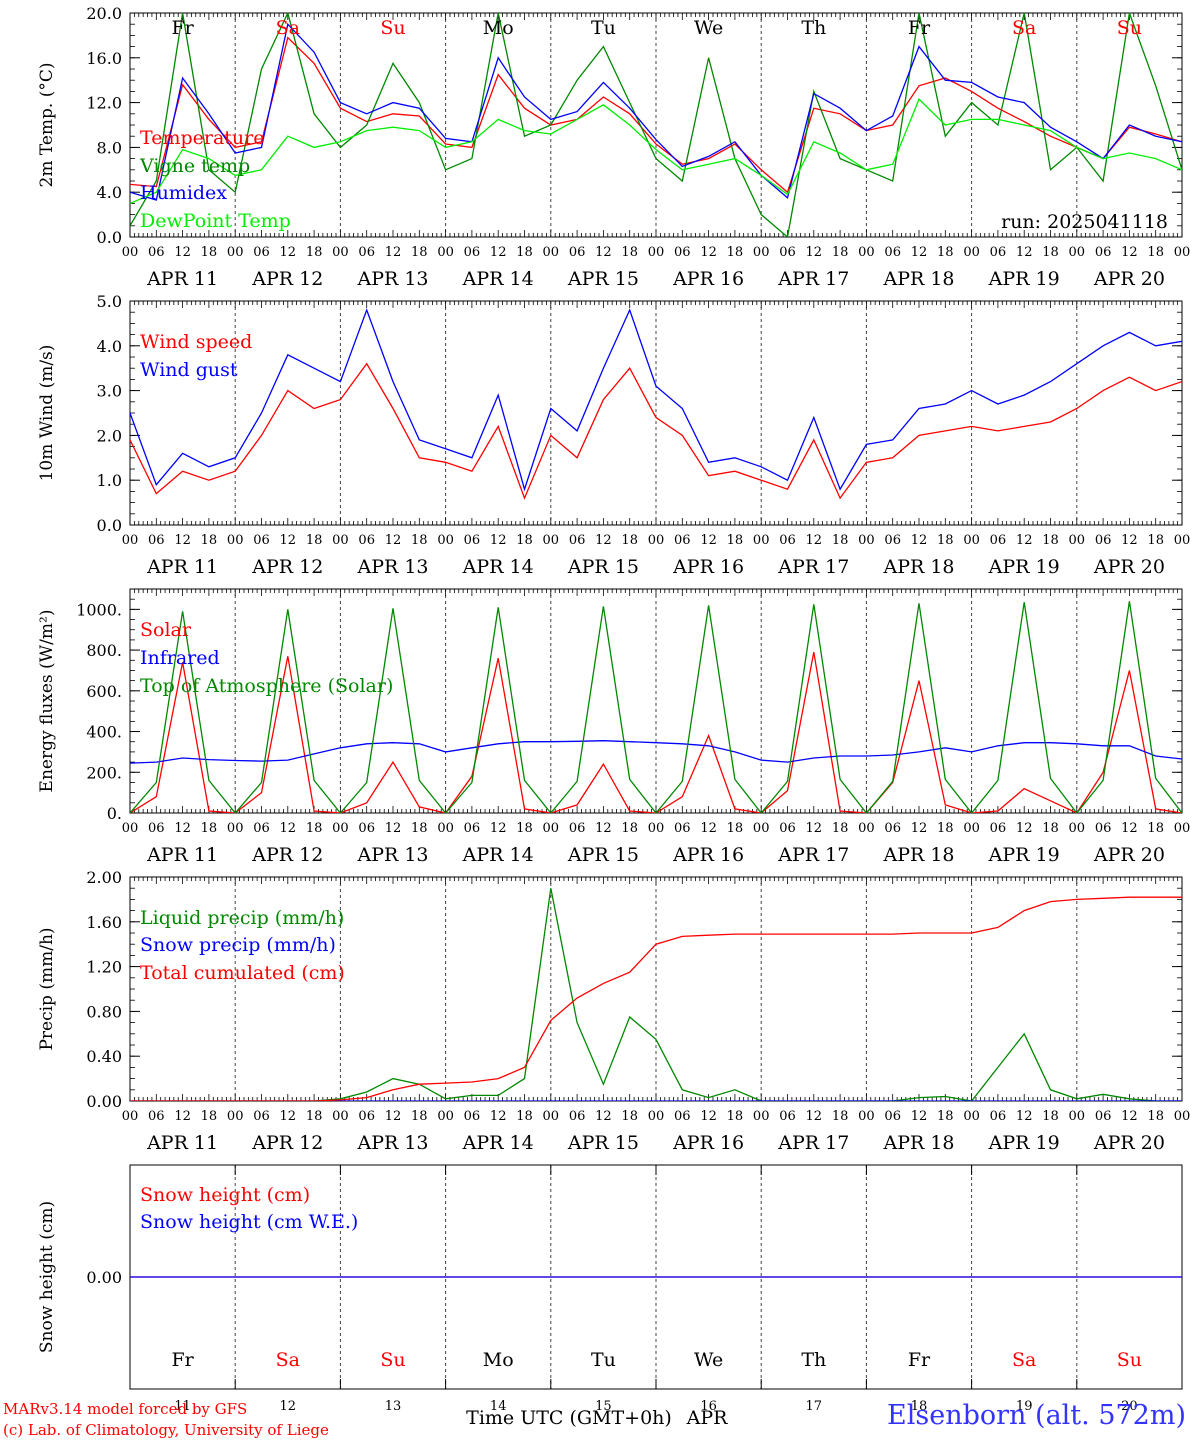 The width and height of the screenshot is (1194, 1441). Describe the element at coordinates (109, 301) in the screenshot. I see `y-tick-label: 5.0` at that location.